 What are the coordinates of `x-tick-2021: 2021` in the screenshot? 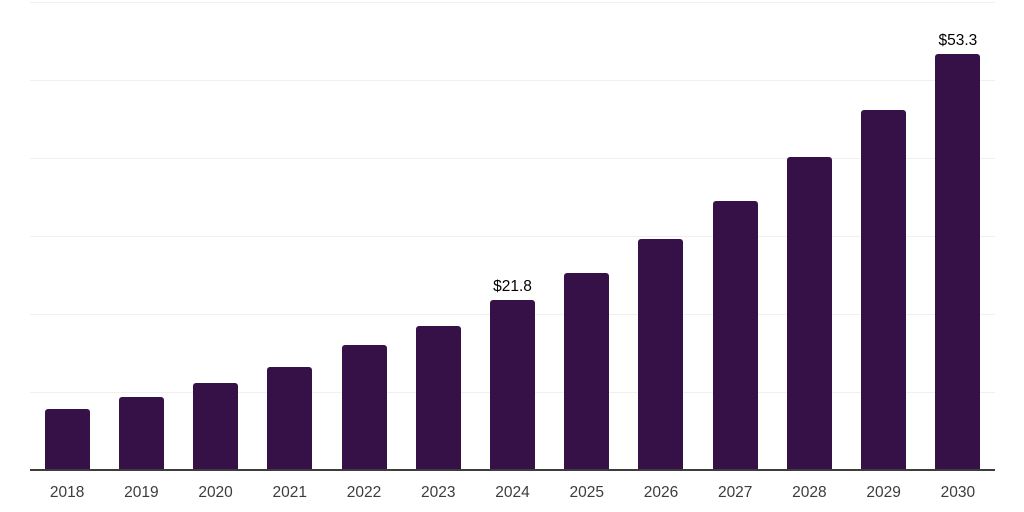 It's located at (290, 492).